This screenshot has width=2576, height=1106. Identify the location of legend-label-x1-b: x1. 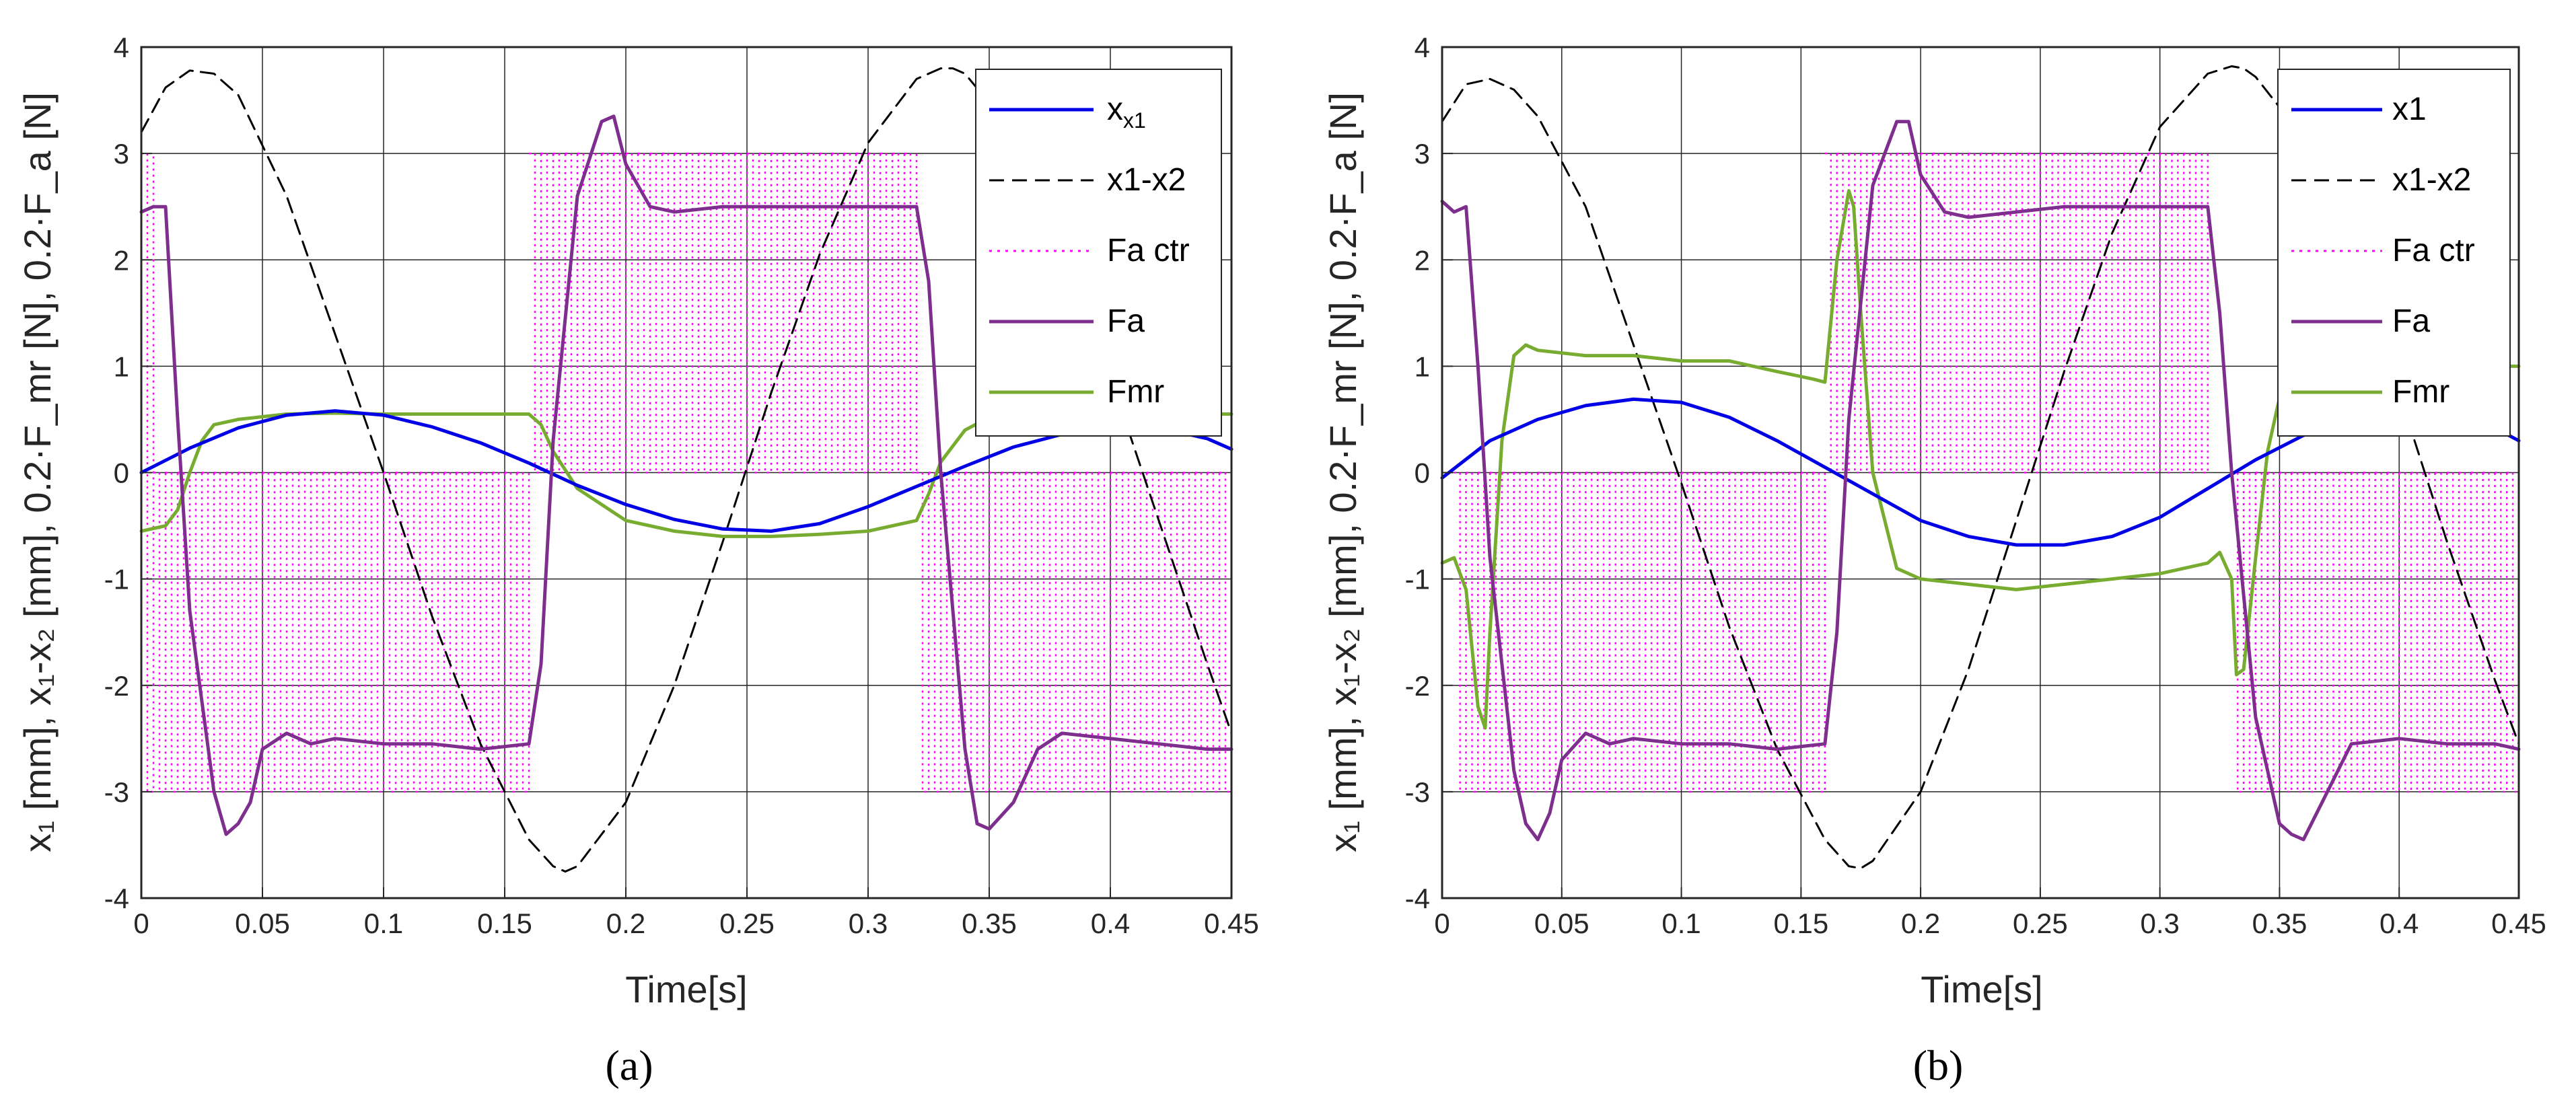
(2409, 109).